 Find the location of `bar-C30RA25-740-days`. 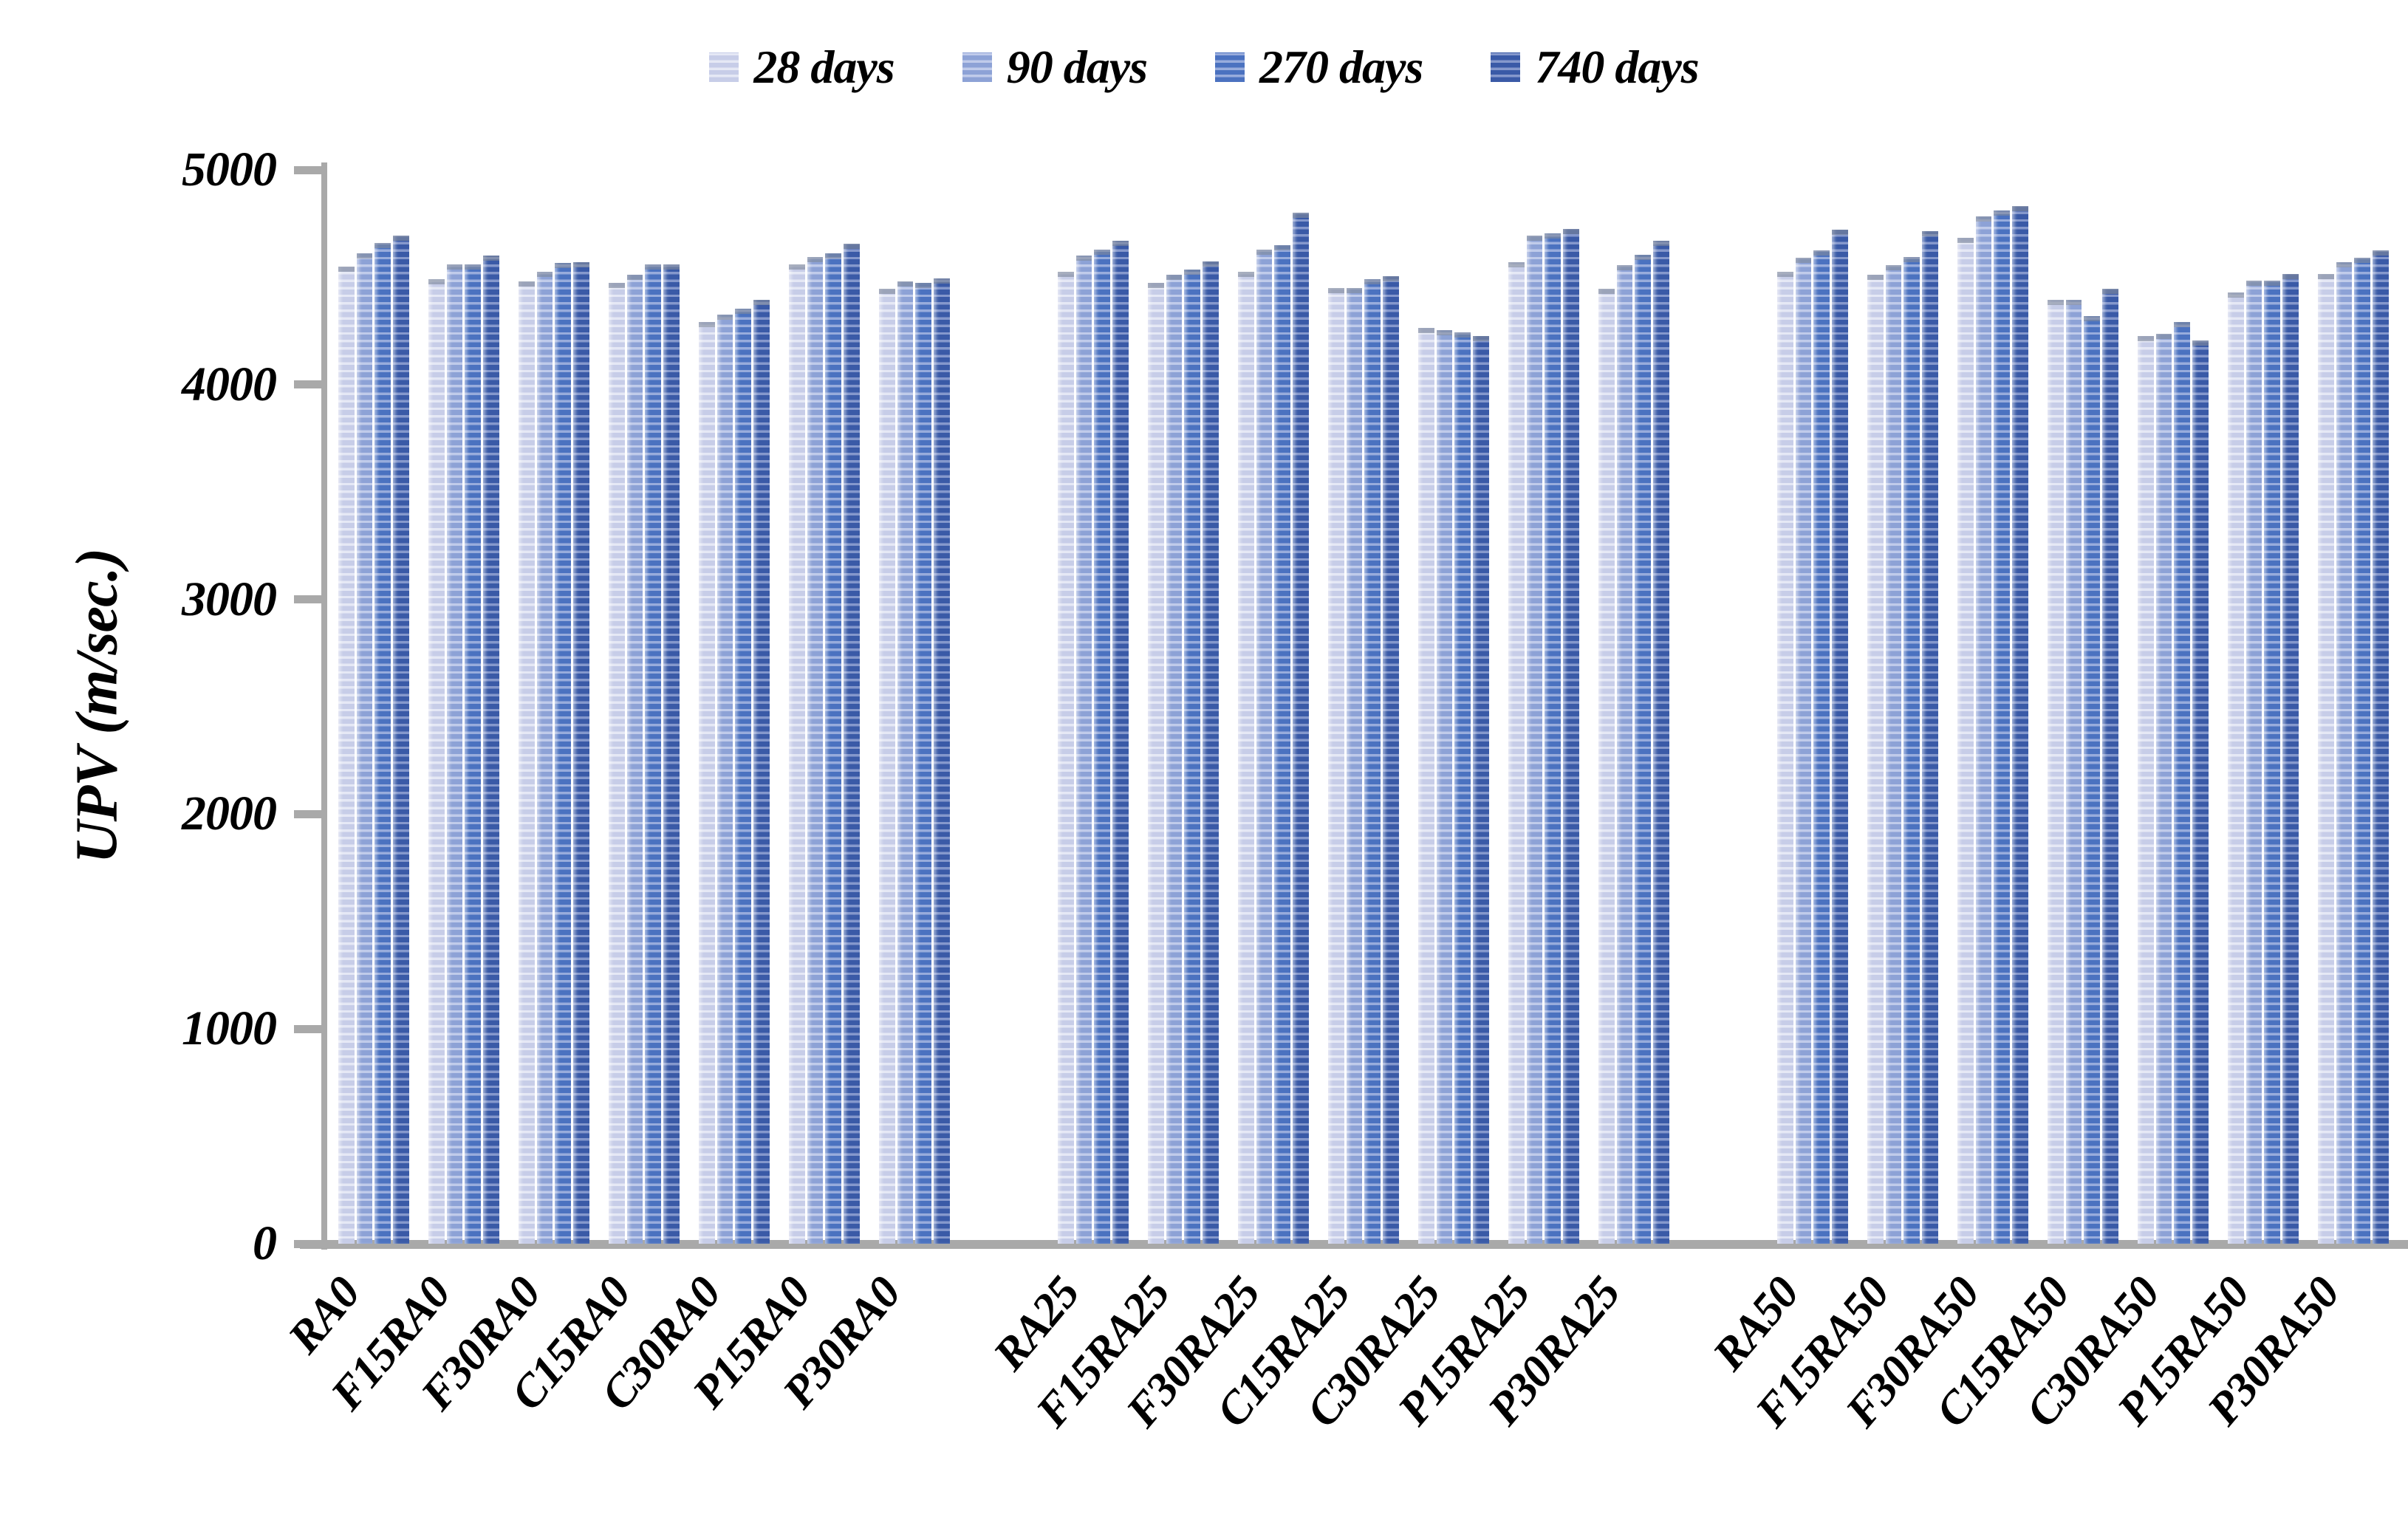

bar-C30RA25-740-days is located at coordinates (1481, 790).